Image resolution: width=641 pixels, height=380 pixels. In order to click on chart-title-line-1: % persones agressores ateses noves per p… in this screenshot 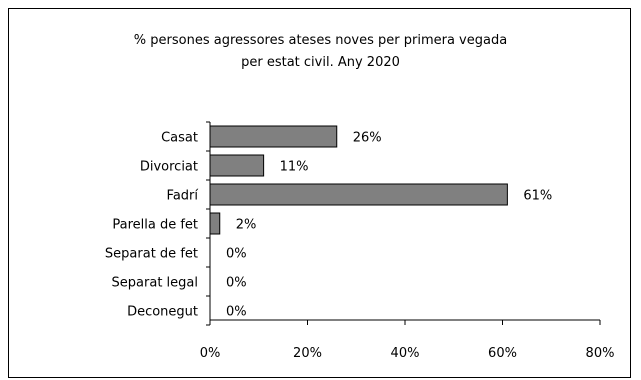, I will do `click(320, 40)`.